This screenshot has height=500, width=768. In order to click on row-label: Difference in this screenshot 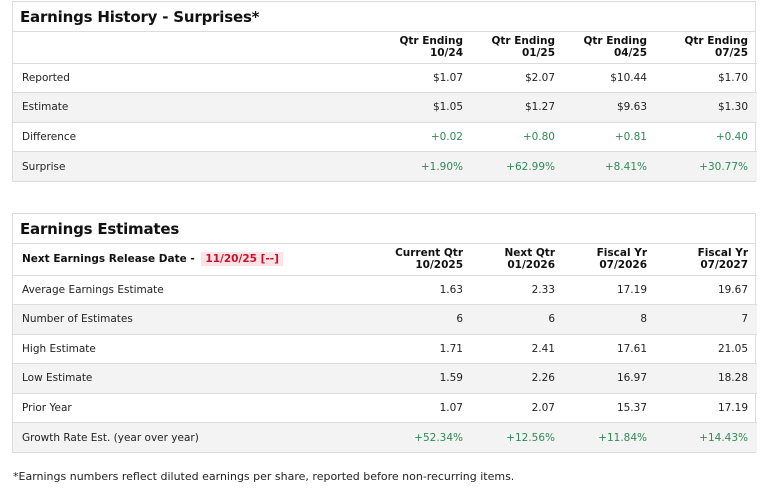, I will do `click(196, 137)`.